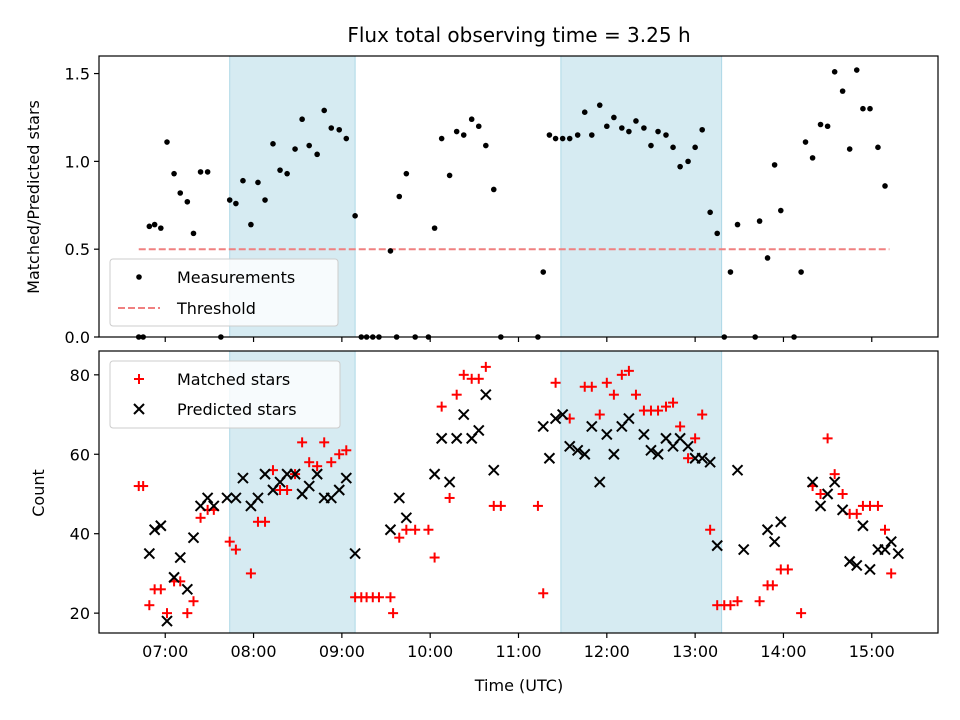 The width and height of the screenshot is (960, 720). I want to click on x-tick-label: 08:00, so click(253, 651).